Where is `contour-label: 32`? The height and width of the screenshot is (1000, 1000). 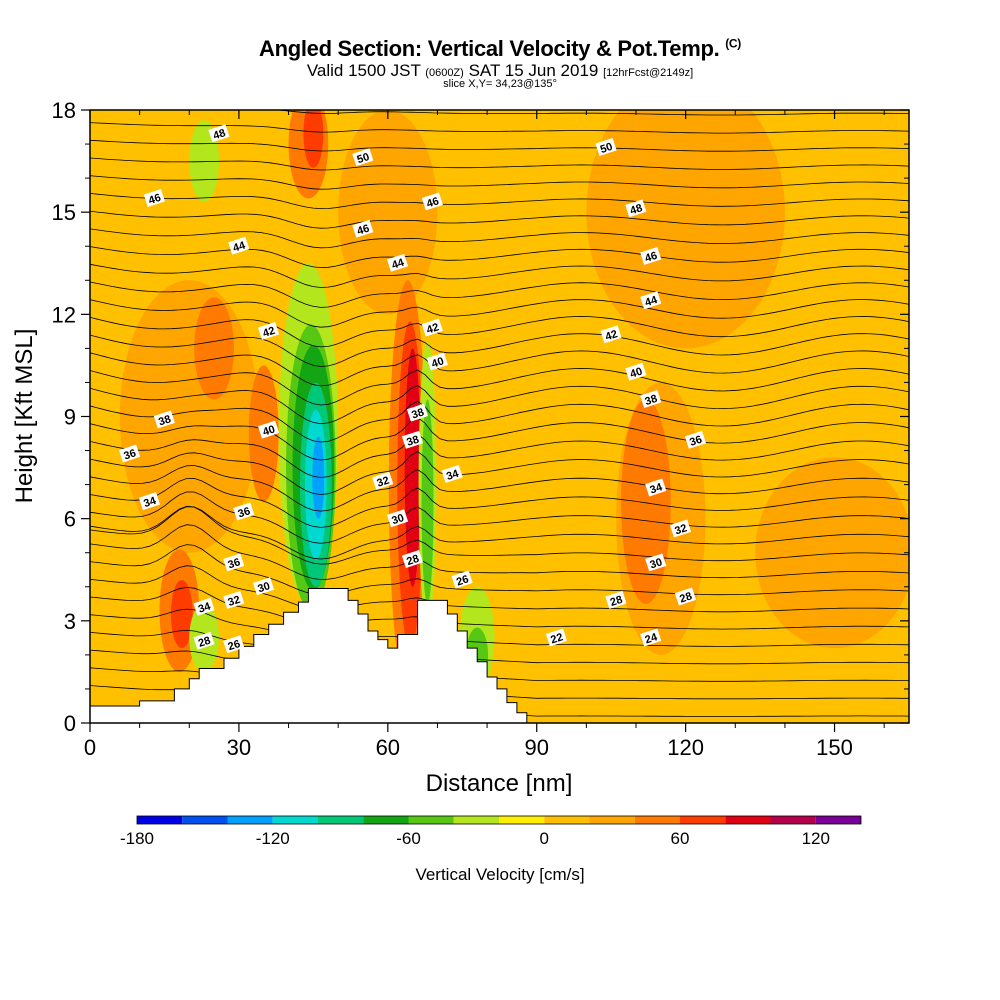 contour-label: 32 is located at coordinates (383, 480).